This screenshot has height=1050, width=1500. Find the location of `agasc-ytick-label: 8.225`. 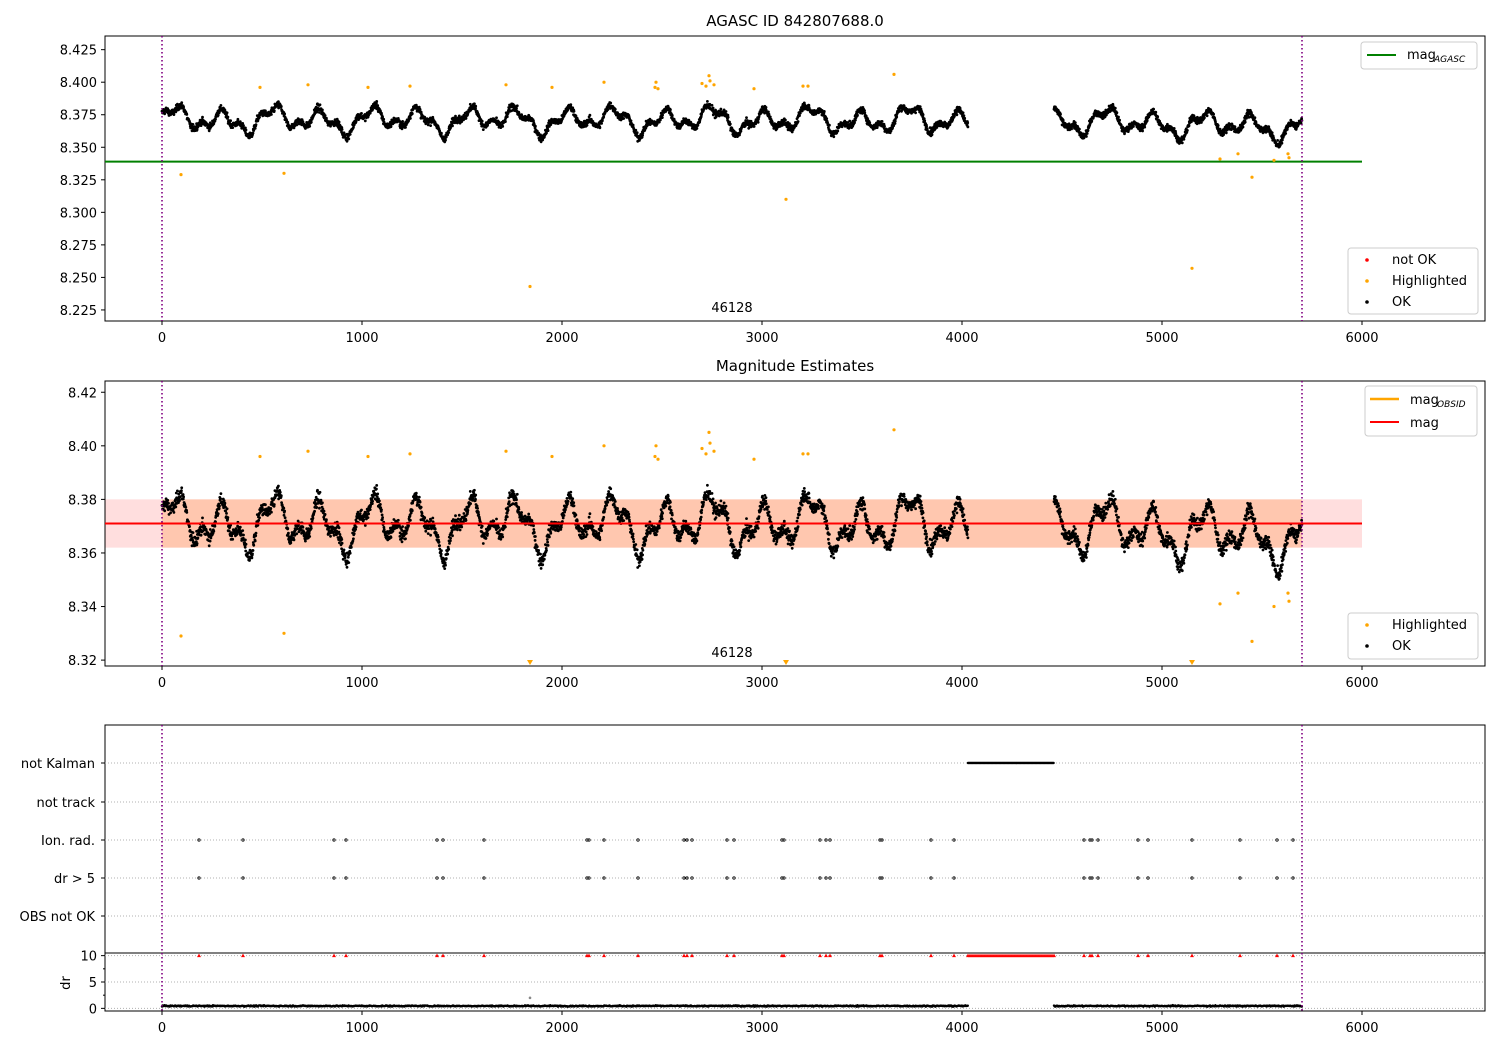

agasc-ytick-label: 8.225 is located at coordinates (78, 311).